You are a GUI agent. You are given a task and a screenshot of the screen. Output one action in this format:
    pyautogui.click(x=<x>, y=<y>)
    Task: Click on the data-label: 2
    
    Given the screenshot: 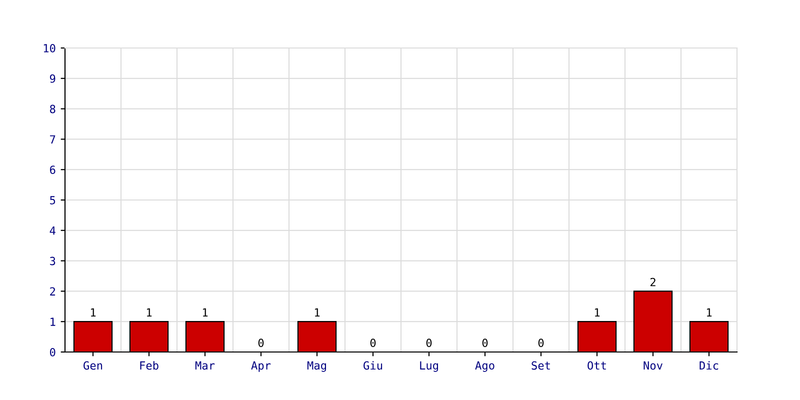 What is the action you would take?
    pyautogui.click(x=653, y=282)
    